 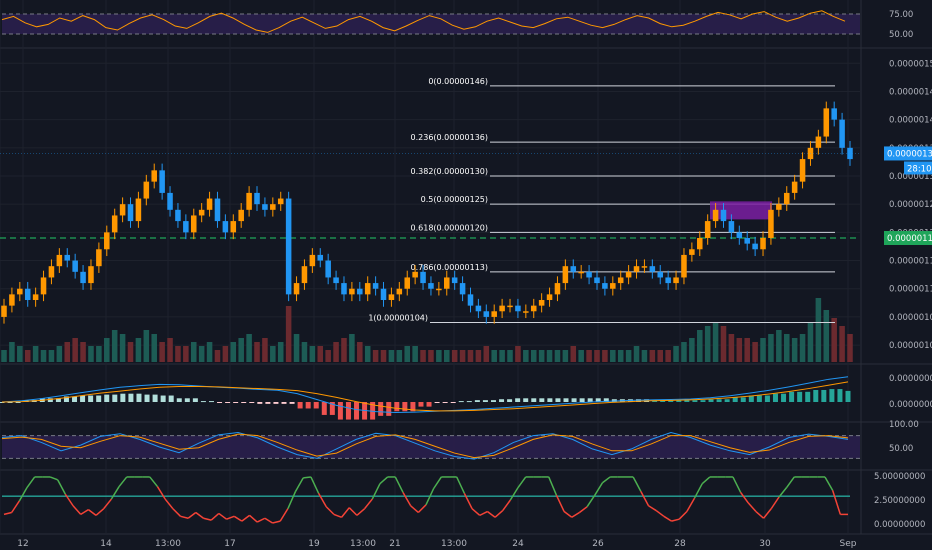 What do you see at coordinates (106, 544) in the screenshot?
I see `time-tick-label: 14` at bounding box center [106, 544].